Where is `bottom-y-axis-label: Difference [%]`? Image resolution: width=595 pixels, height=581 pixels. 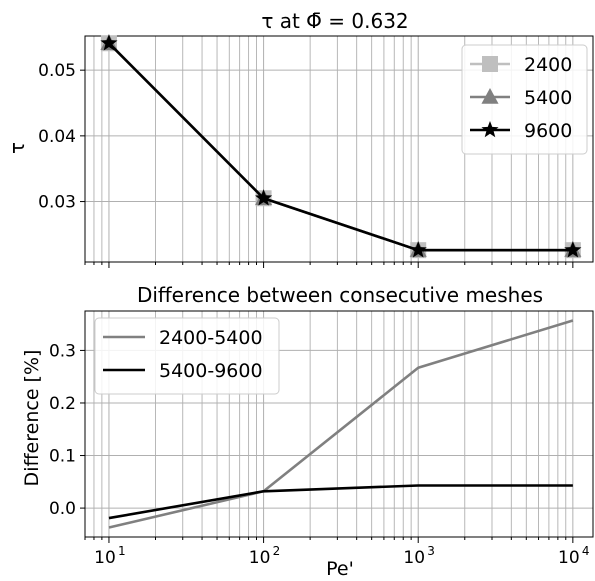
bottom-y-axis-label: Difference [%] is located at coordinates (32, 418).